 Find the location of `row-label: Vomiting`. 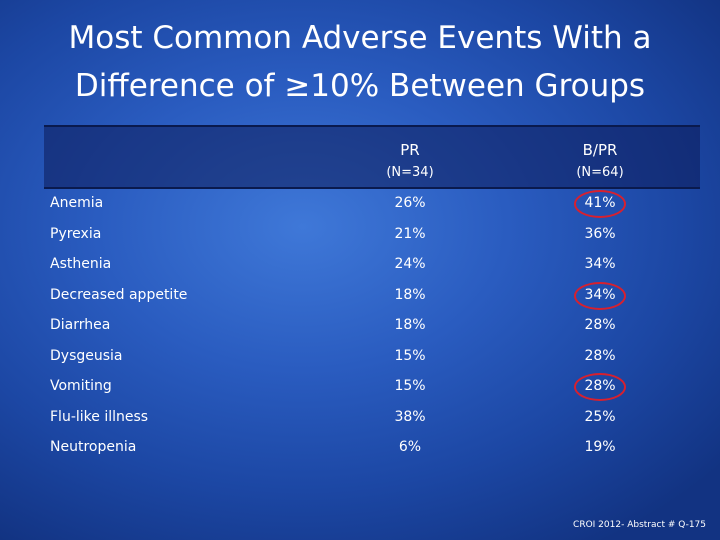

row-label: Vomiting is located at coordinates (81, 386).